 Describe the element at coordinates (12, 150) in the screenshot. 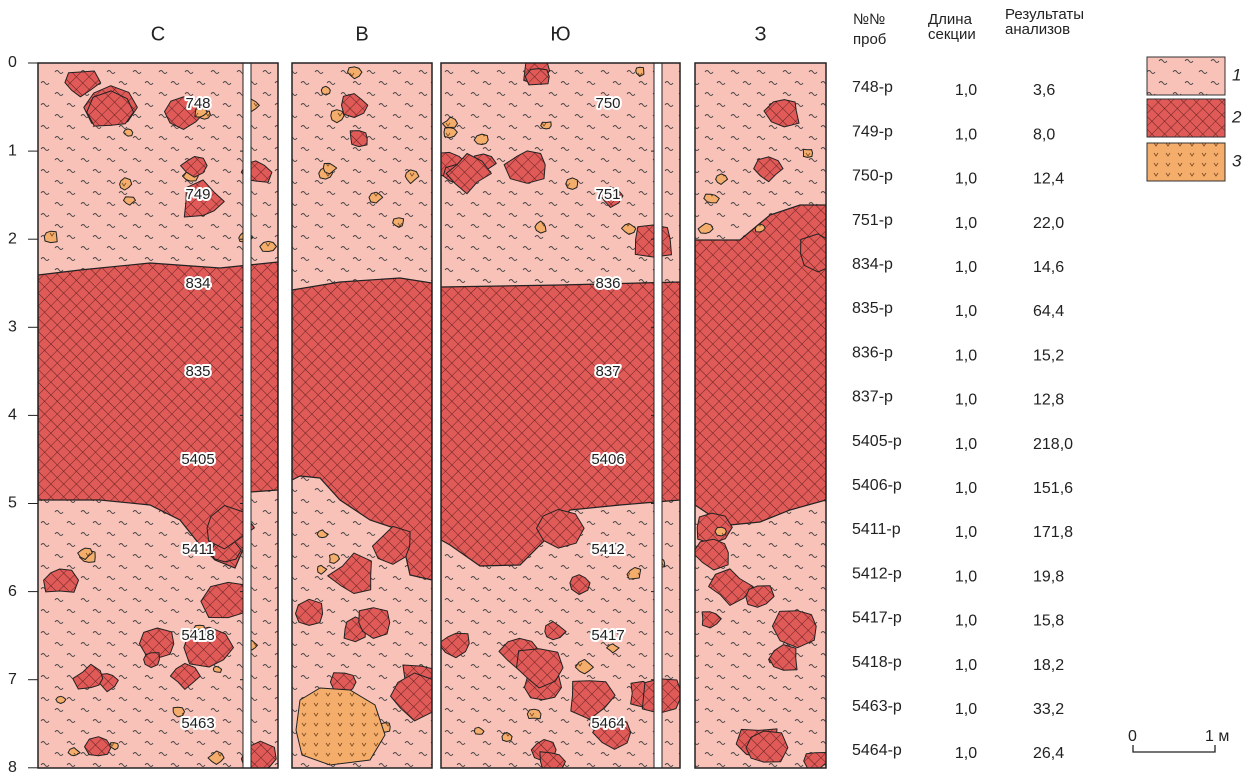

I see `depth-label: 1` at that location.